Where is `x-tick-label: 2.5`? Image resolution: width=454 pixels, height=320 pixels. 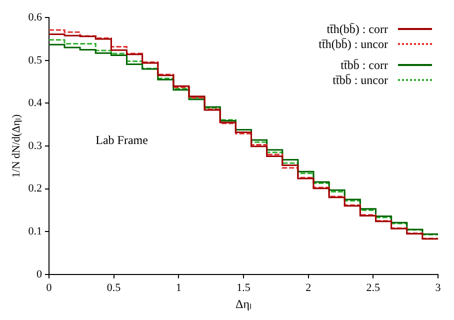
x-tick-label: 2.5 is located at coordinates (373, 288).